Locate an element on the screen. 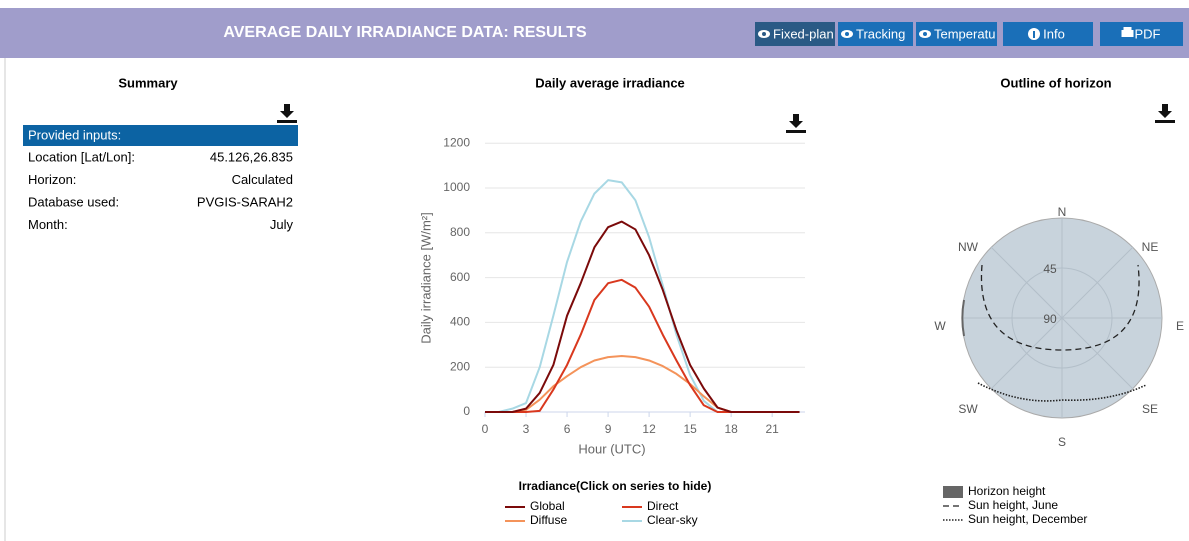 The image size is (1189, 541). row-label: Database used: is located at coordinates (73, 201).